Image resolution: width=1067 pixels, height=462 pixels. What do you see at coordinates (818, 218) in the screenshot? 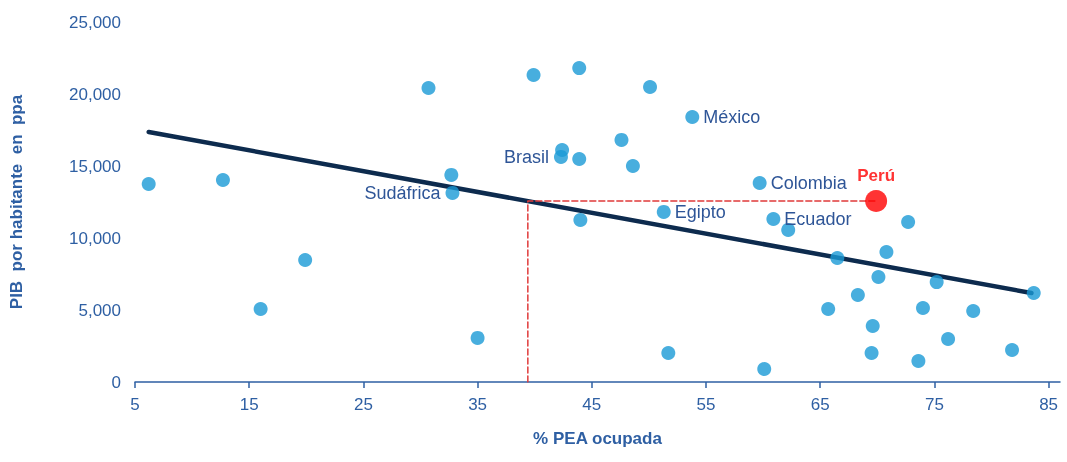
I see `annotation: Ecuador` at bounding box center [818, 218].